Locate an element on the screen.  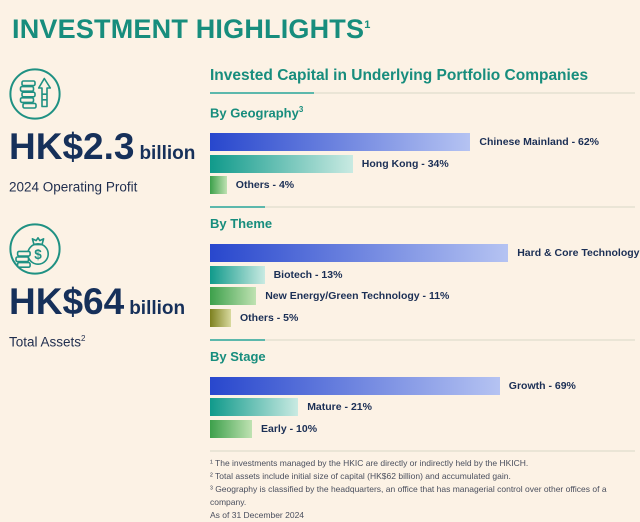
group-title: By Geography3 is located at coordinates (257, 113).